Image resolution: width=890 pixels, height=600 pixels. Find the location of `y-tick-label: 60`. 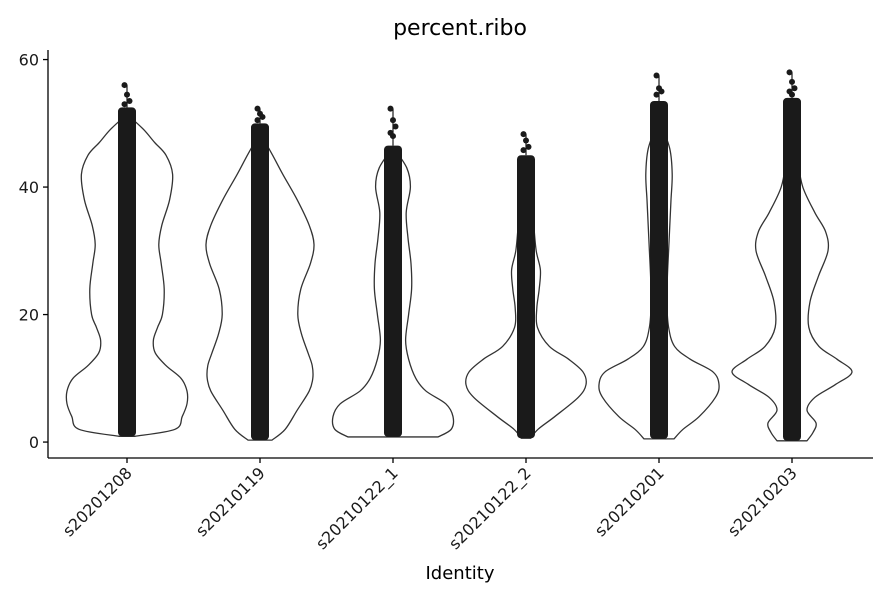

y-tick-label: 60 is located at coordinates (29, 60).